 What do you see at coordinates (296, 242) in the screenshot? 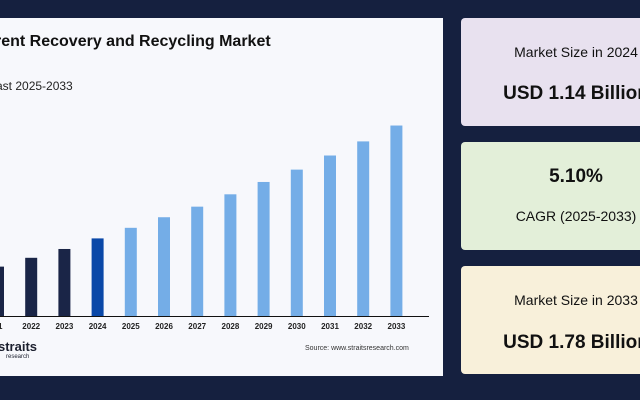
I see `bar-2030` at bounding box center [296, 242].